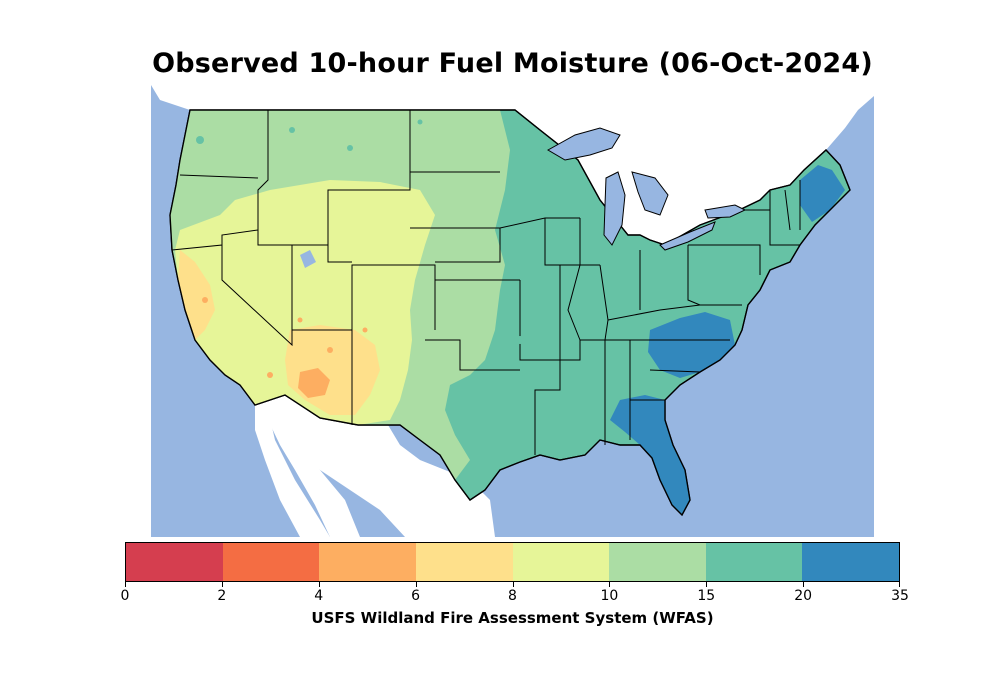 This screenshot has width=1000, height=700. I want to click on colorbar-ticks: 0 2 4 6 8 10 15 20 35, so click(515, 597).